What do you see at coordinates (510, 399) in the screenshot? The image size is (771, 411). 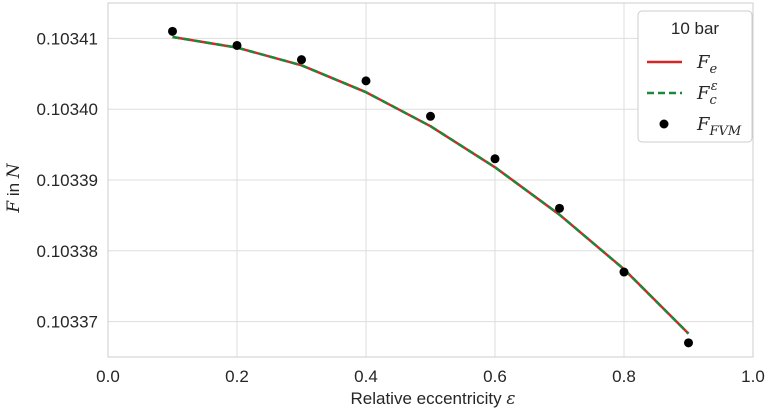 I see `x-axis-label-symbol: ε` at bounding box center [510, 399].